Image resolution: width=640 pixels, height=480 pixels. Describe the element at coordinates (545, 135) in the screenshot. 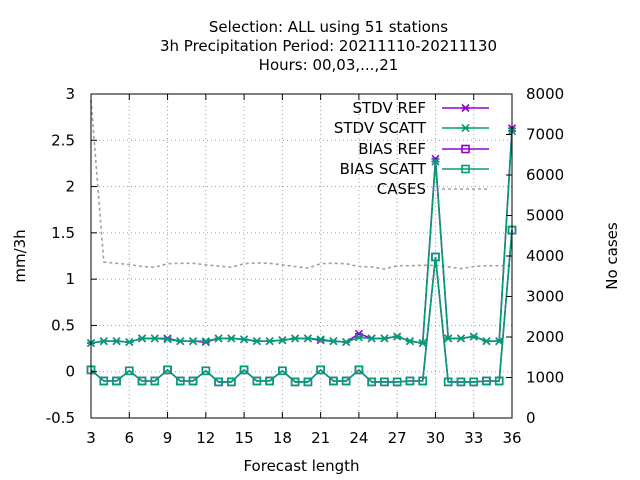

I see `y2-tick-label: 7000` at that location.